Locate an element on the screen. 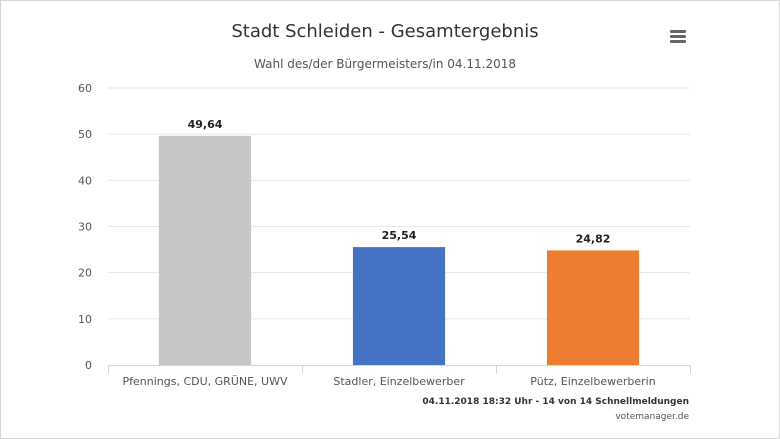 Image resolution: width=780 pixels, height=439 pixels. y-tick-label: 30 is located at coordinates (85, 227).